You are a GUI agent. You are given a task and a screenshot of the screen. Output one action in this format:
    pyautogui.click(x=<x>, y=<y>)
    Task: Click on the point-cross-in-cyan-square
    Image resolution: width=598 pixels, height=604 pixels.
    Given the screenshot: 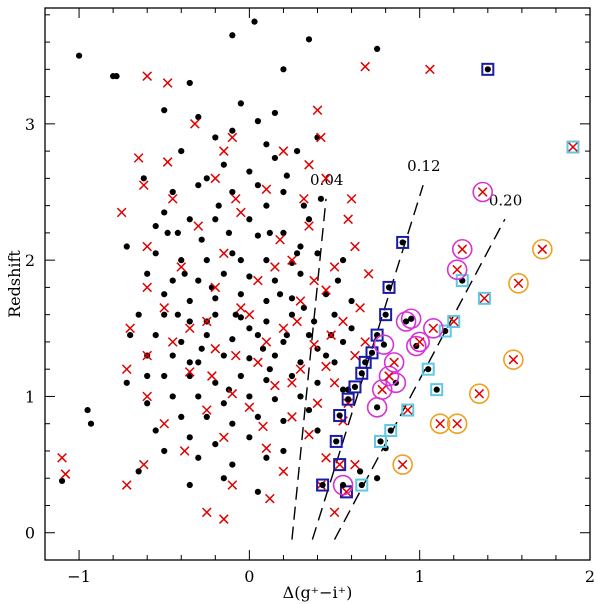 What is the action you would take?
    pyautogui.click(x=573, y=147)
    